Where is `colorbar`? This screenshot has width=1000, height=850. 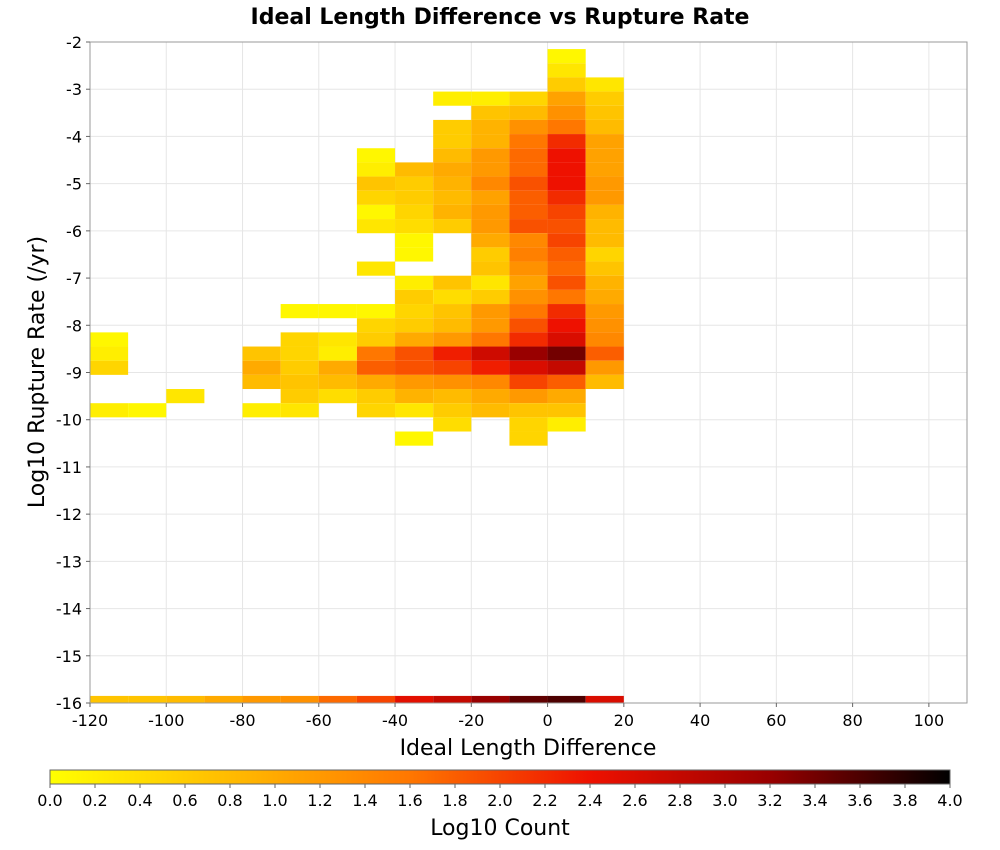
colorbar is located at coordinates (500, 777).